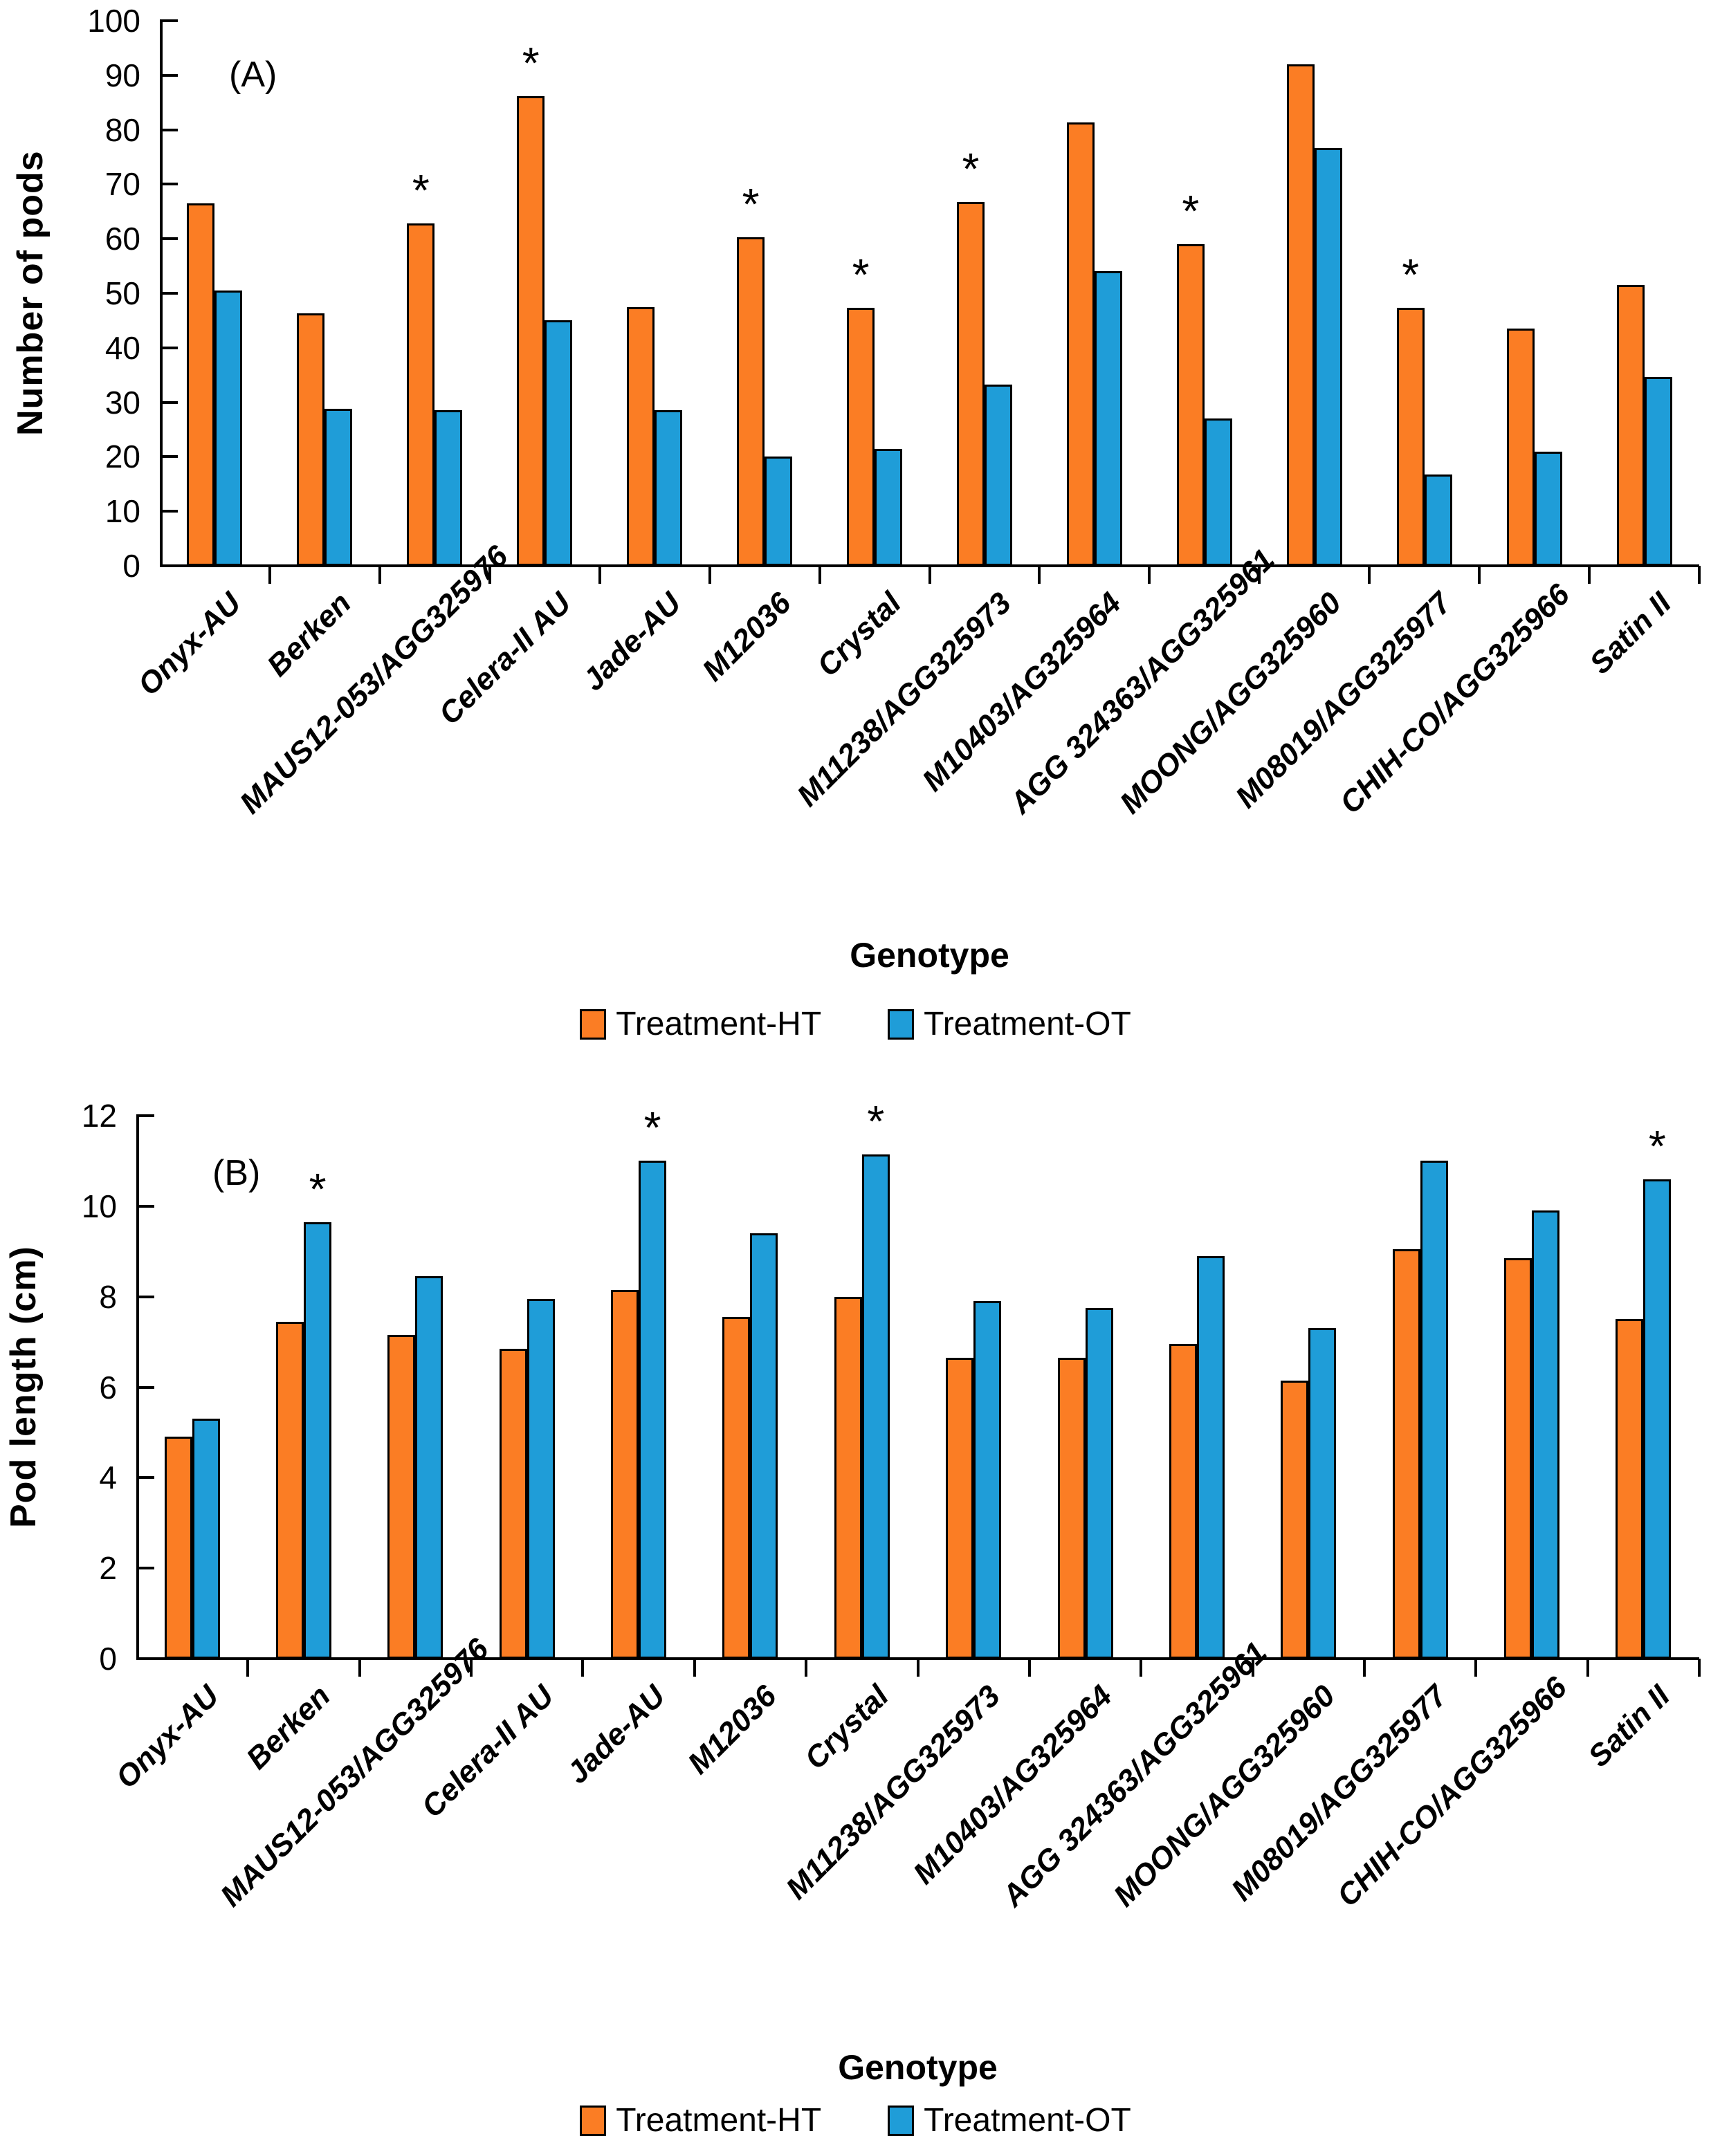 The width and height of the screenshot is (1711, 2156). I want to click on x-category-label: M08019/AGG325977, so click(1343, 700).